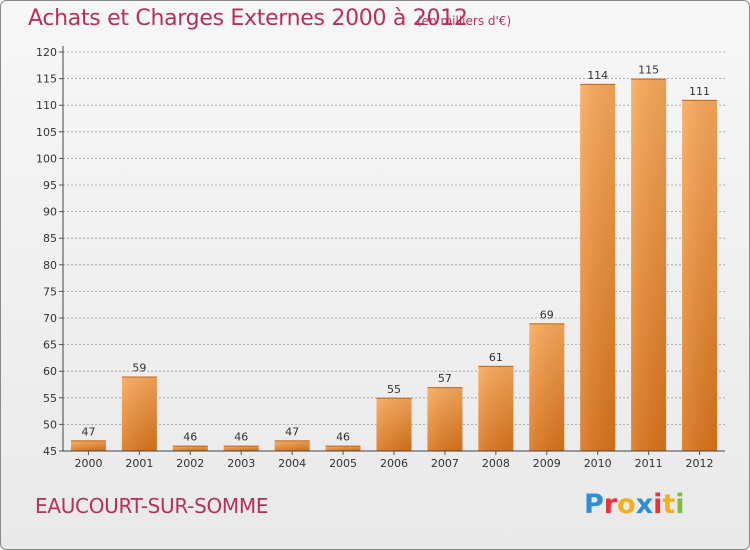 The width and height of the screenshot is (750, 550). I want to click on y-tick-label: 115, so click(46, 79).